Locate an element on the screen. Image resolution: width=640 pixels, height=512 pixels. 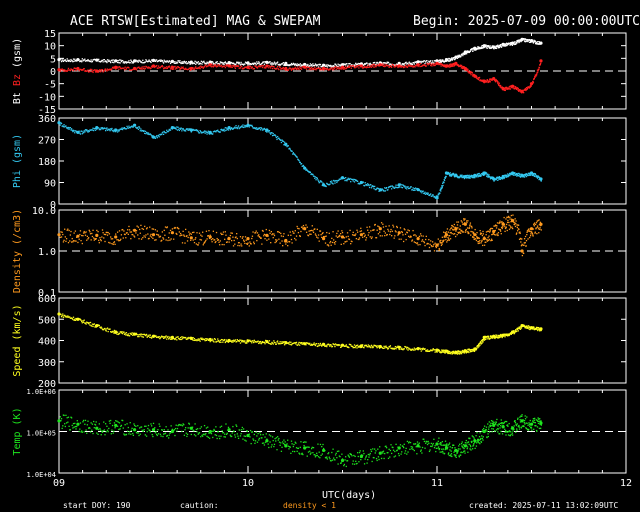
y-tick-label: 15 is located at coordinates (50, 34).